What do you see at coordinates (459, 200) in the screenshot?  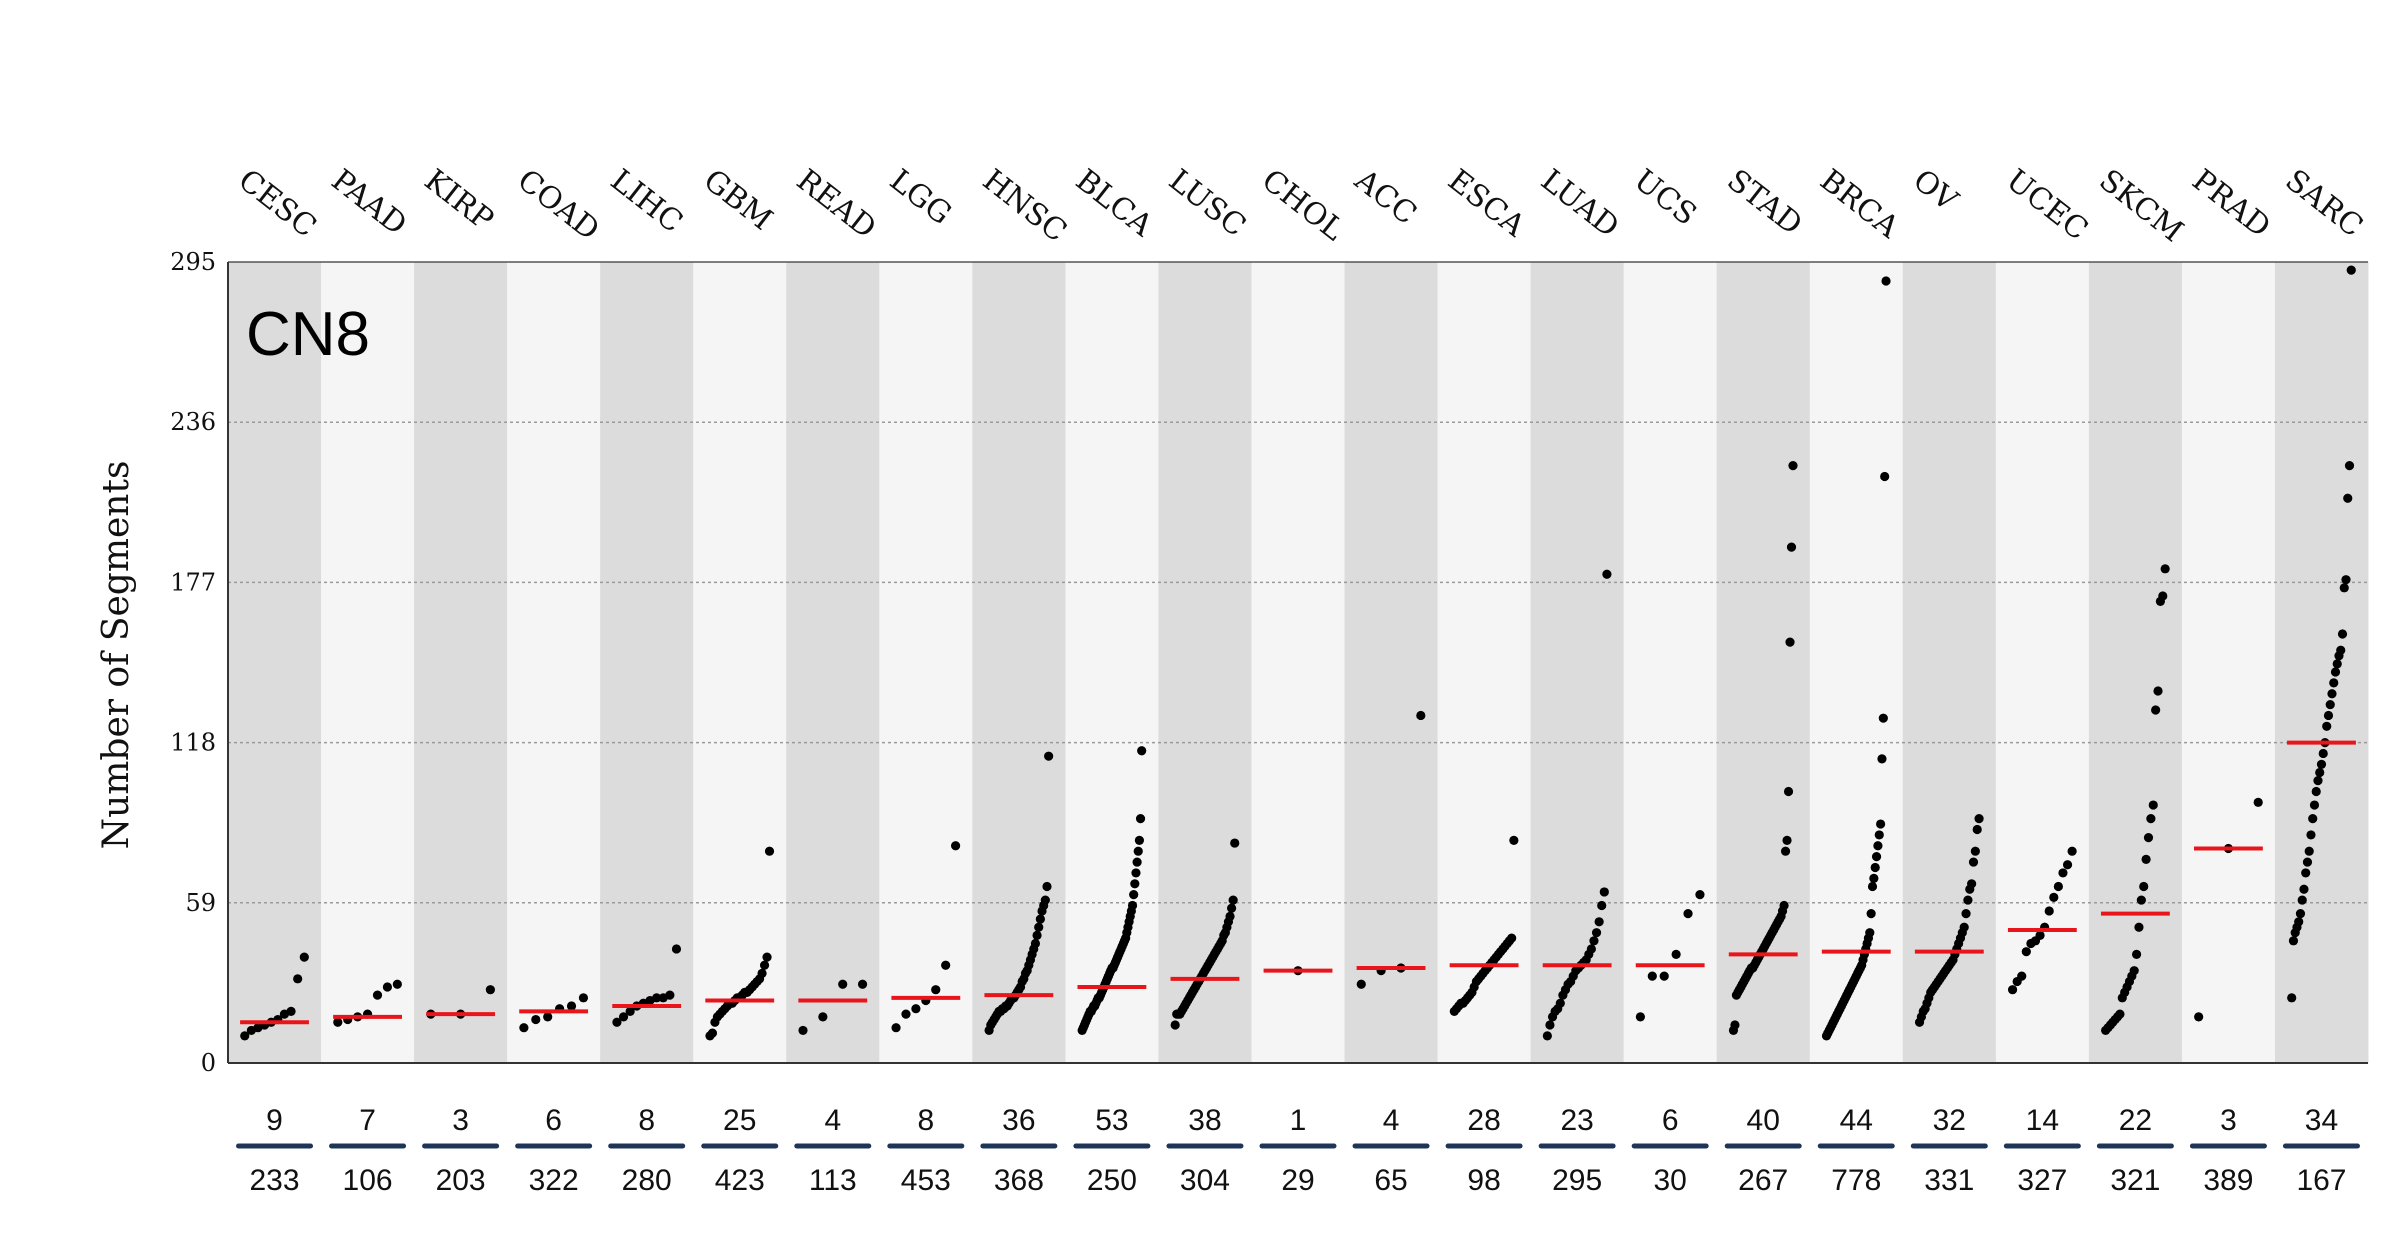 I see `category-label-kirp: KIRP` at bounding box center [459, 200].